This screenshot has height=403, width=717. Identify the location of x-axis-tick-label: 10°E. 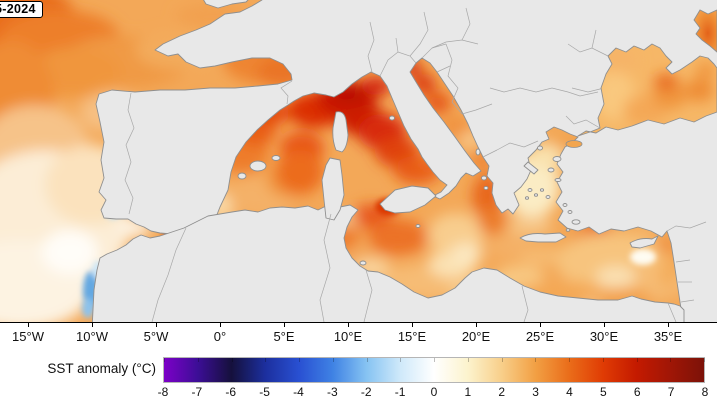
(348, 336).